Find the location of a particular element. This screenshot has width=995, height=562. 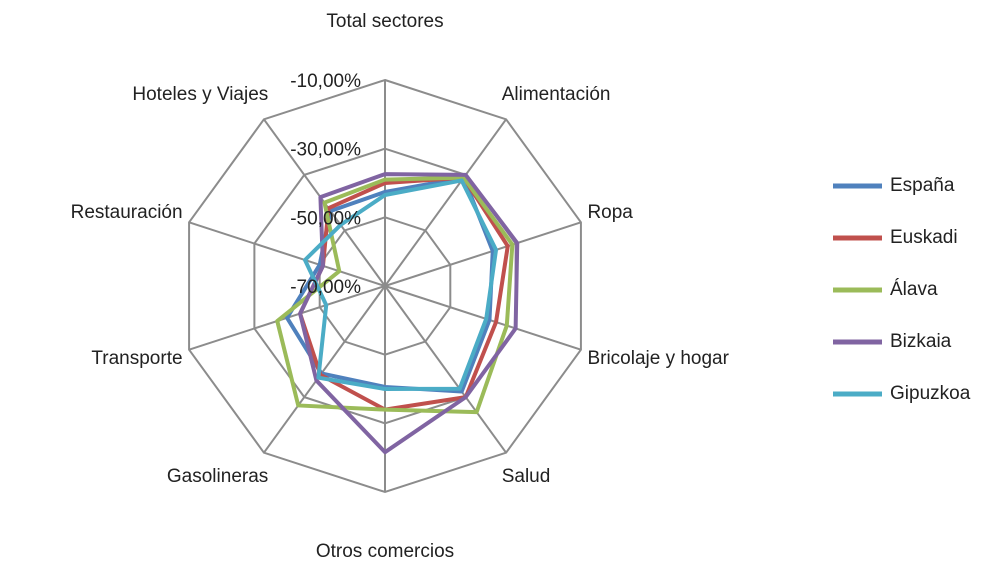

category-label: Total sectores is located at coordinates (384, 21).